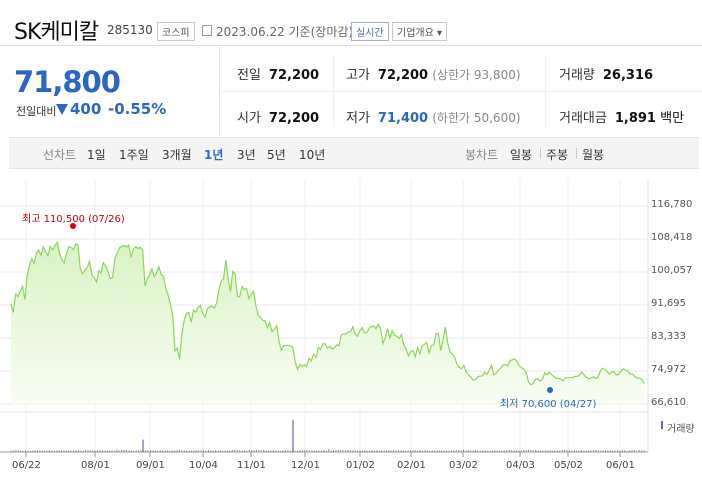  Describe the element at coordinates (60, 155) in the screenshot. I see `line-chart-label: 선차트` at that location.